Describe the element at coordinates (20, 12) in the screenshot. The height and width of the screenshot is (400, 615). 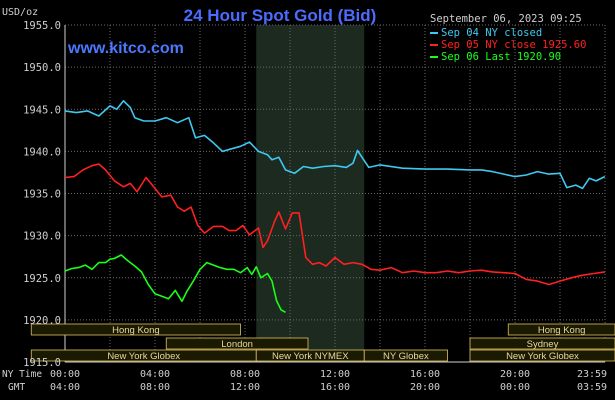
I see `y-axis-unit: USD/oz` at that location.